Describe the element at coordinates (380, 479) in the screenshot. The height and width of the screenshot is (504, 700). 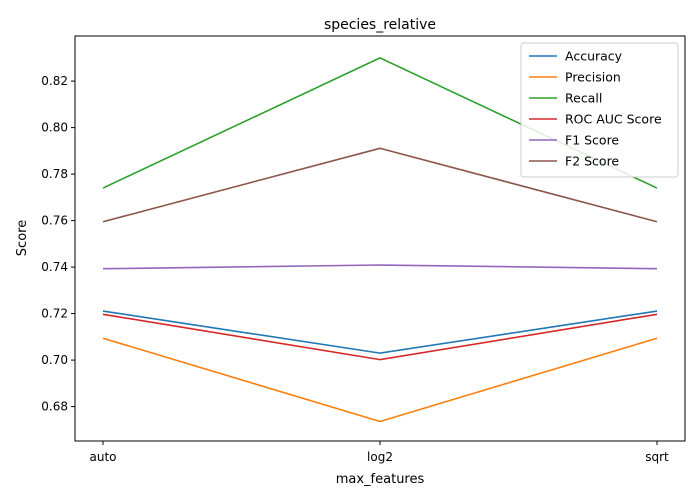
I see `x-axis-label: max_features` at that location.